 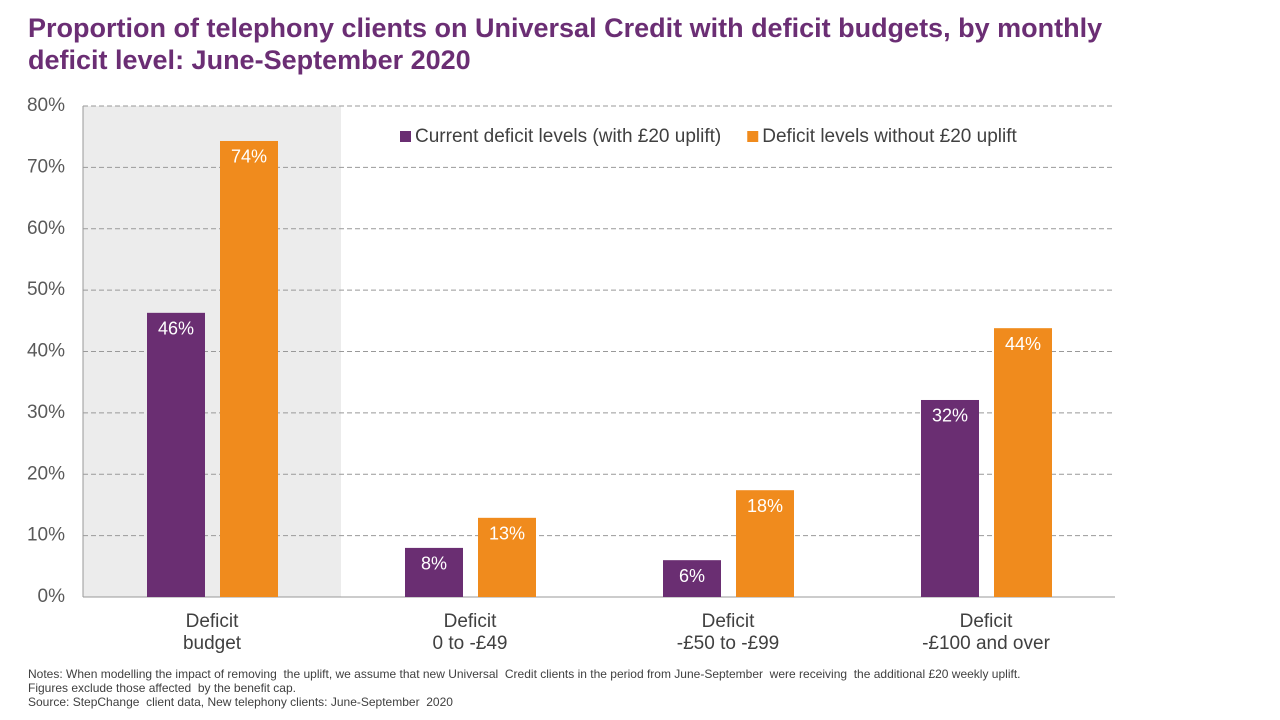 What do you see at coordinates (728, 643) in the screenshot?
I see `x-tick-label: -£50 to -£99` at bounding box center [728, 643].